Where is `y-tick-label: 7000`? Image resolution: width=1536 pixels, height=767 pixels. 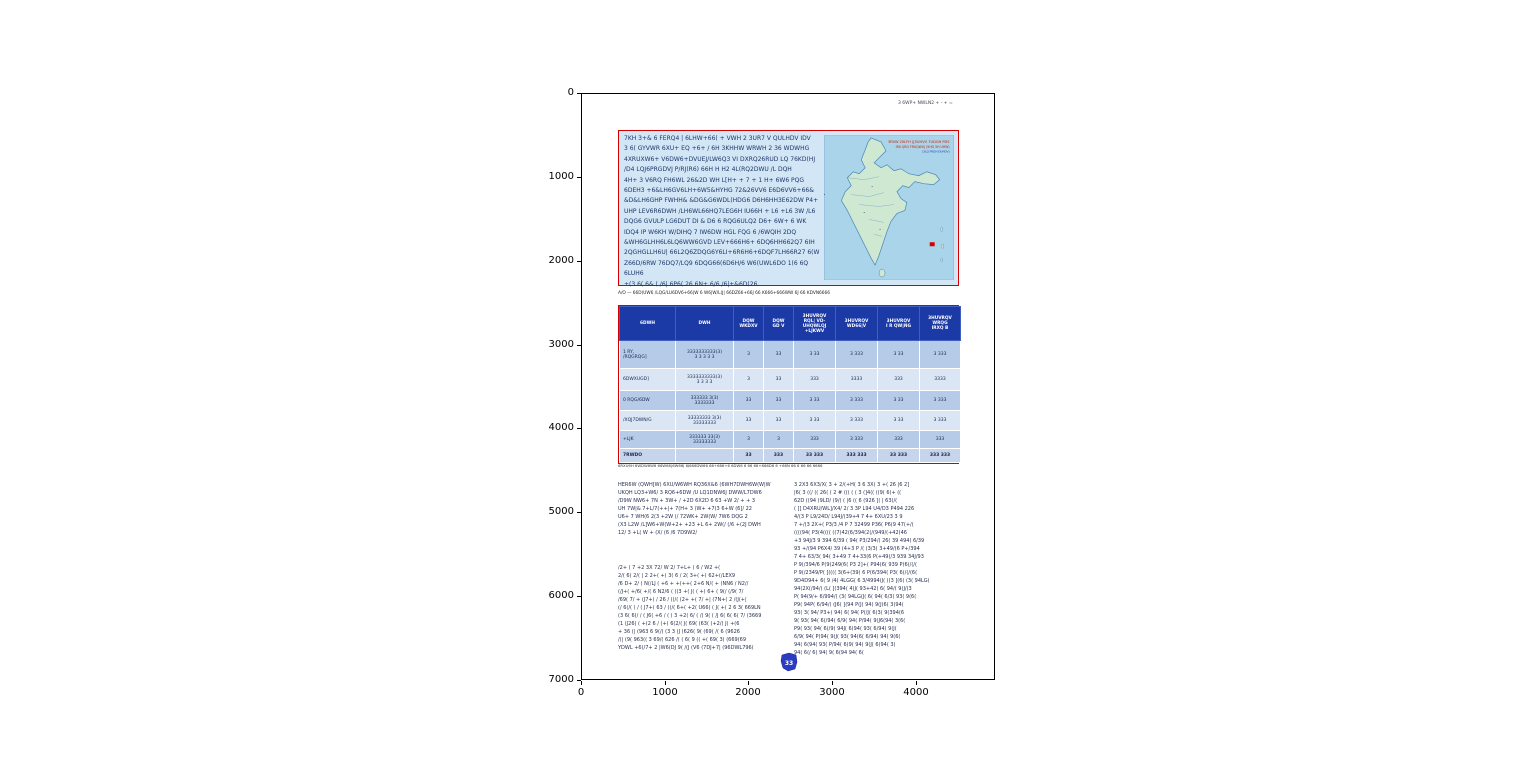 y-tick-label: 7000 is located at coordinates (561, 679).